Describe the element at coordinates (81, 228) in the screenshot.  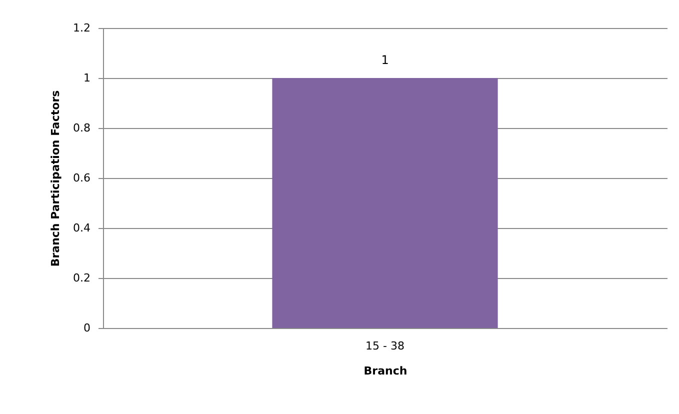
I see `y-tick-label: 0.4` at that location.